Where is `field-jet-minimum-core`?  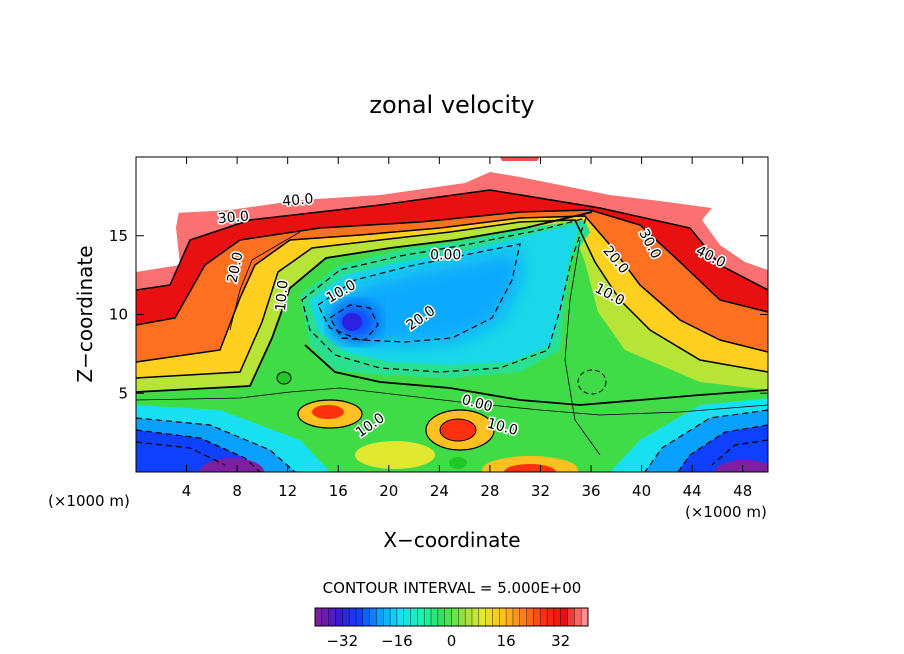
field-jet-minimum-core is located at coordinates (352, 322).